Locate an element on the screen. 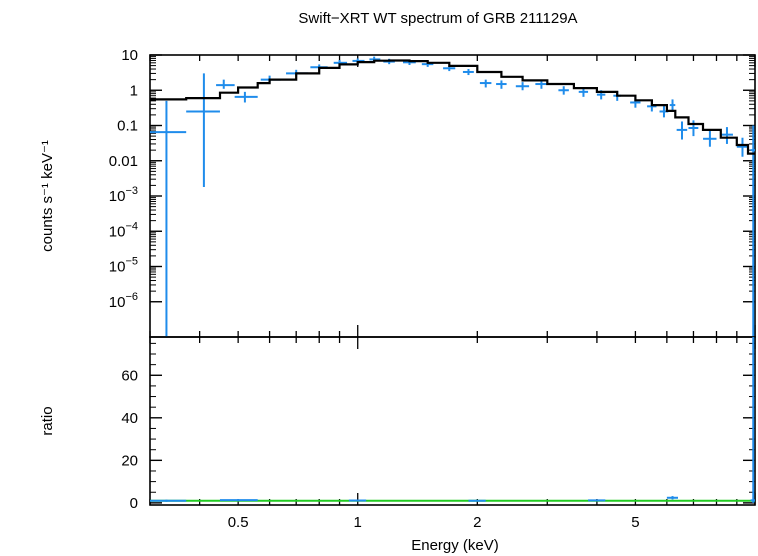  spectrum-y-tick-label: 0.01 is located at coordinates (123, 161).